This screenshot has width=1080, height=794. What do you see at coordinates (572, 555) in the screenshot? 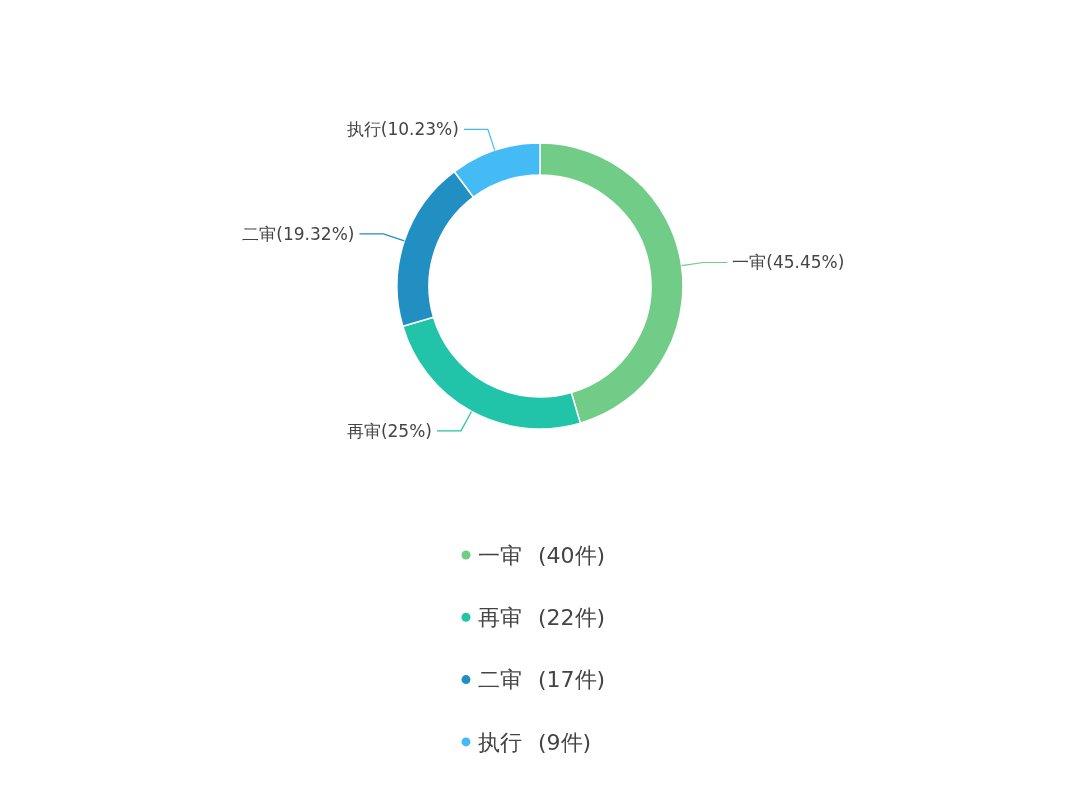
I see `text: (40件)` at bounding box center [572, 555].